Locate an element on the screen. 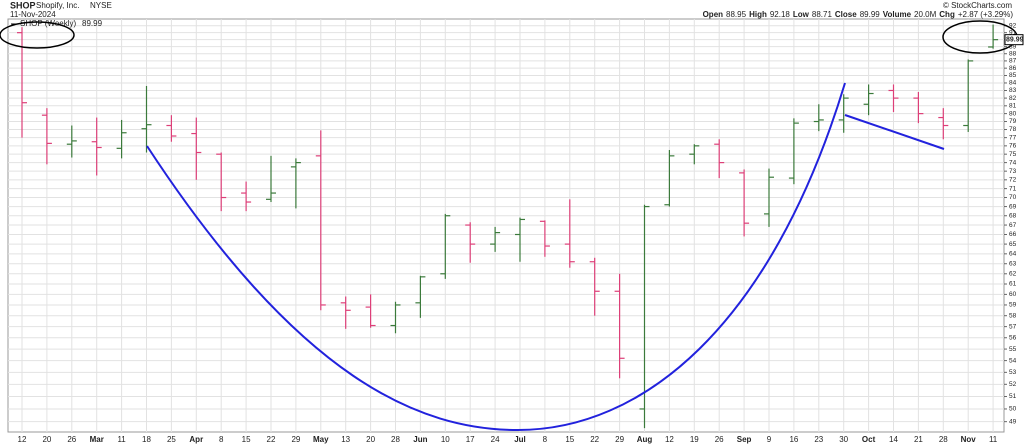 This screenshot has width=1024, height=446. y-tick-label: 74 is located at coordinates (1013, 162).